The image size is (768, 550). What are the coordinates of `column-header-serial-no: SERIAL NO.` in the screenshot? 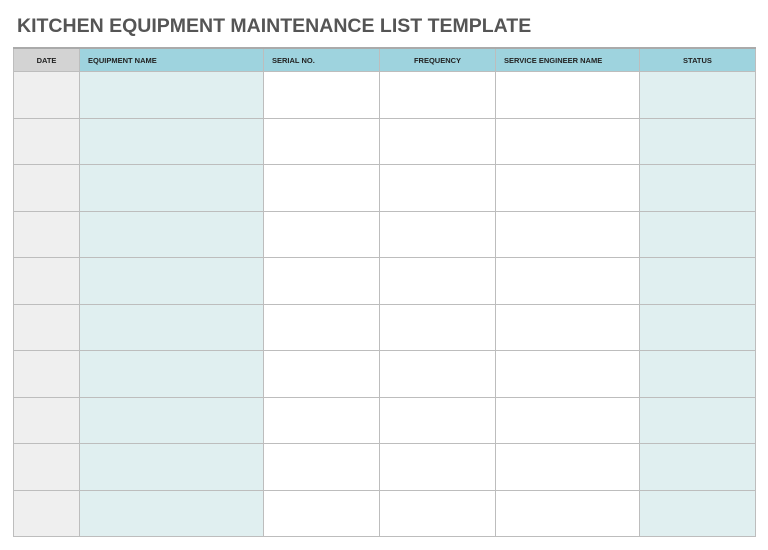 It's located at (321, 59).